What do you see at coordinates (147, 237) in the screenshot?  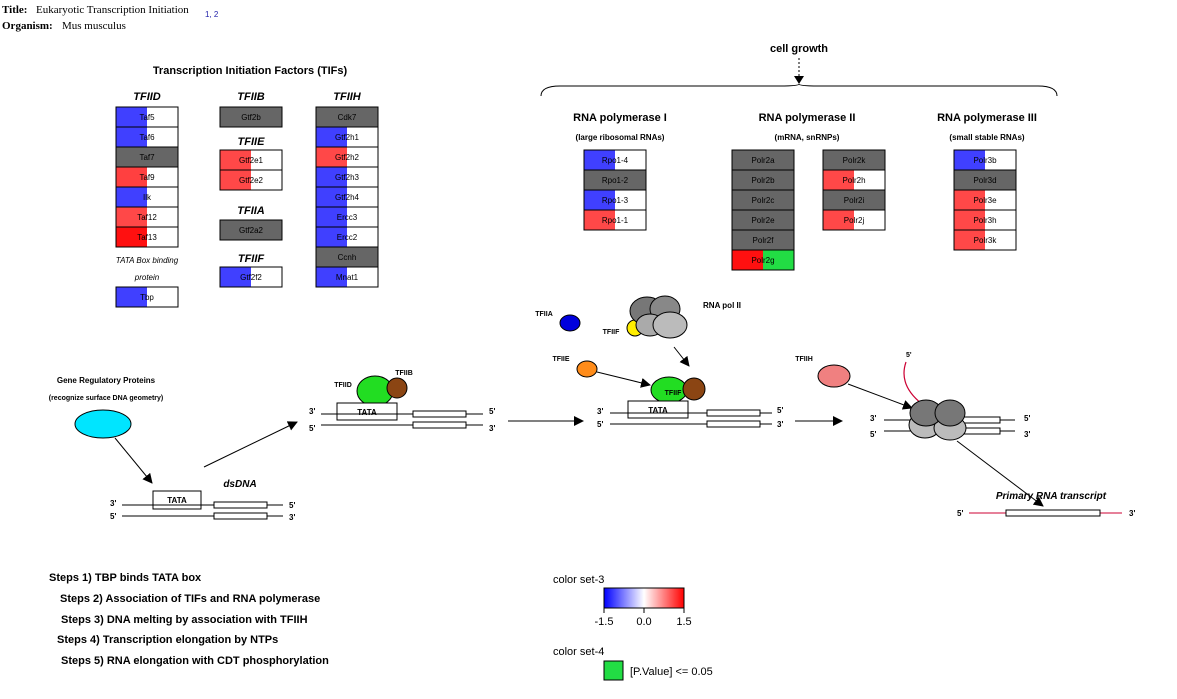 I see `gene-box-taf13: Taf13` at bounding box center [147, 237].